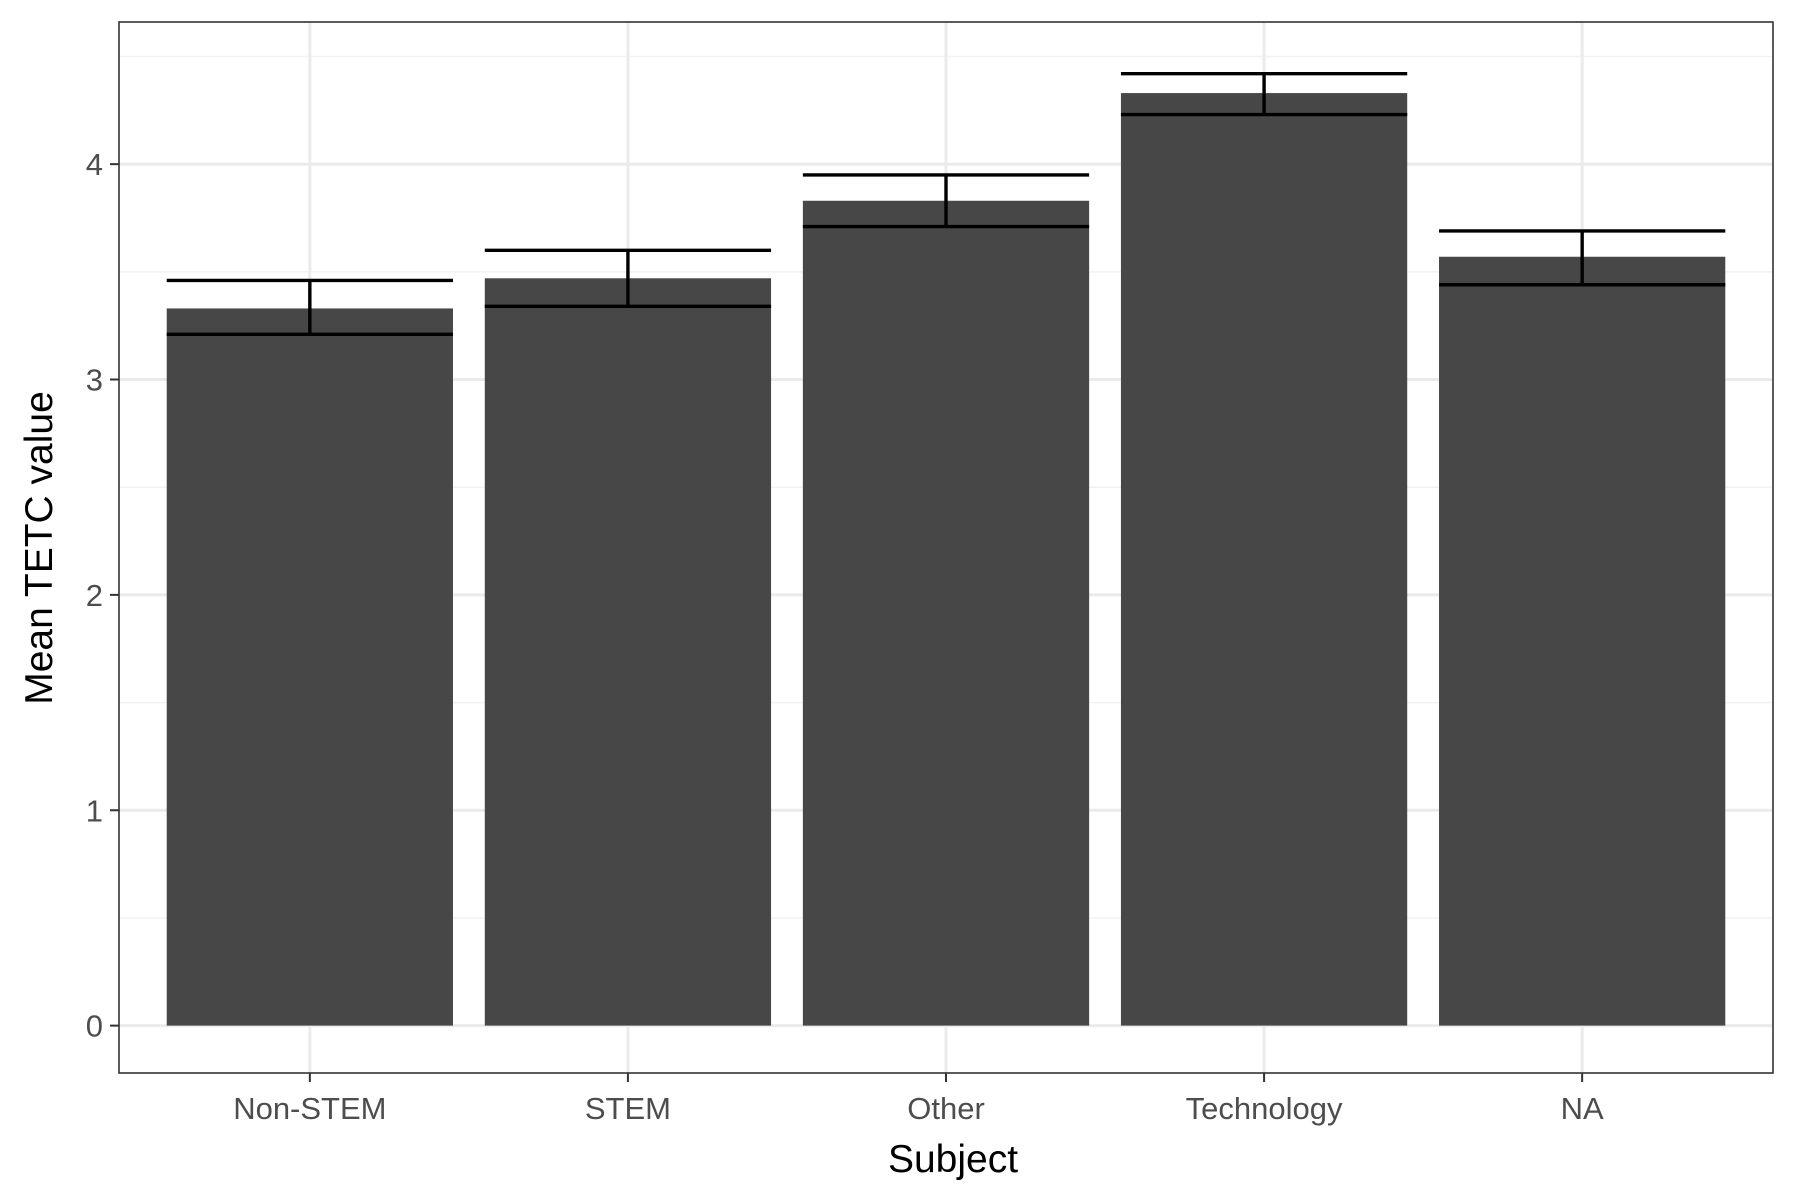 The image size is (1800, 1200). What do you see at coordinates (94, 164) in the screenshot?
I see `y-tick-label: 4` at bounding box center [94, 164].